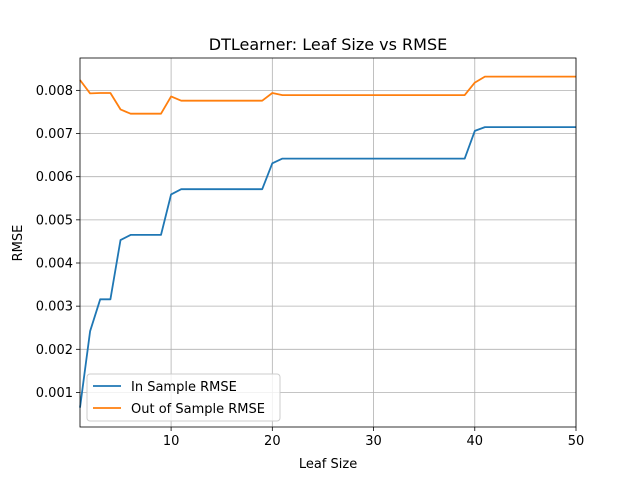  Describe the element at coordinates (184, 387) in the screenshot. I see `legend-label-in-sample: In Sample RMSE` at that location.